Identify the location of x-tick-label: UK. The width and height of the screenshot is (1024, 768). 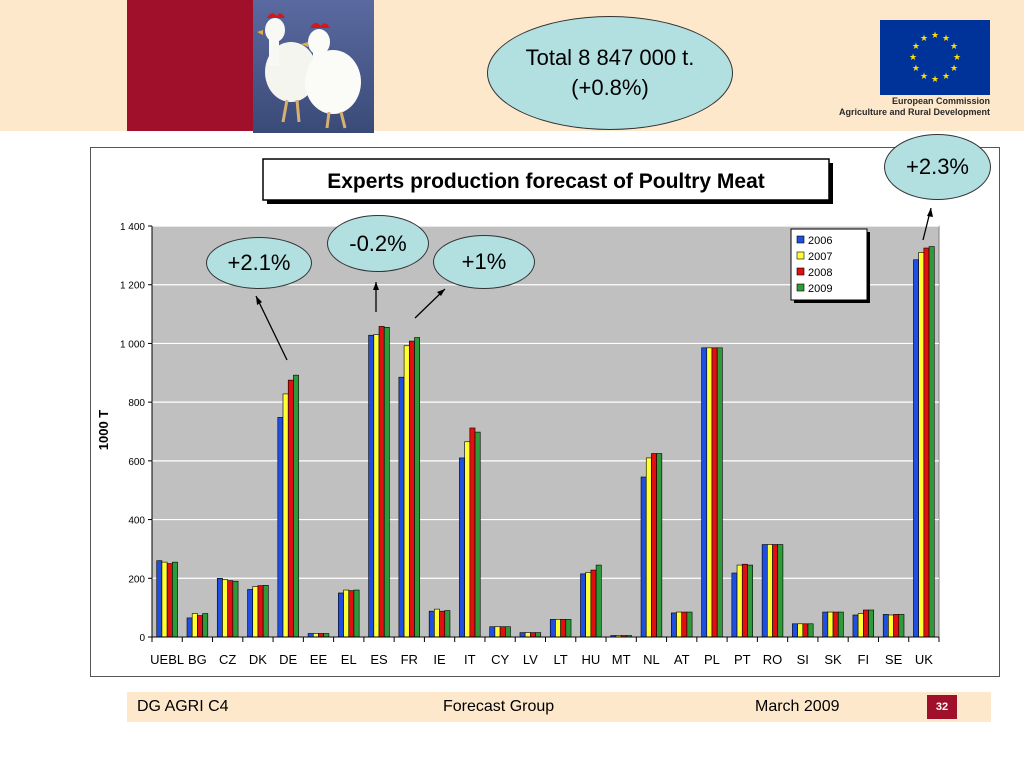
(924, 659).